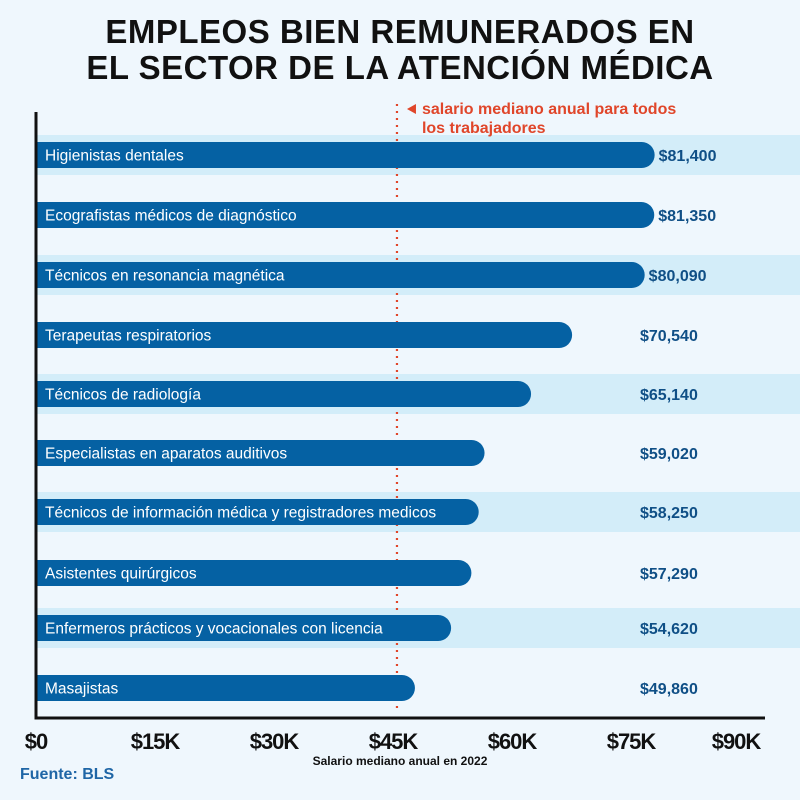  What do you see at coordinates (513, 741) in the screenshot?
I see `x-tick-label: $60K` at bounding box center [513, 741].